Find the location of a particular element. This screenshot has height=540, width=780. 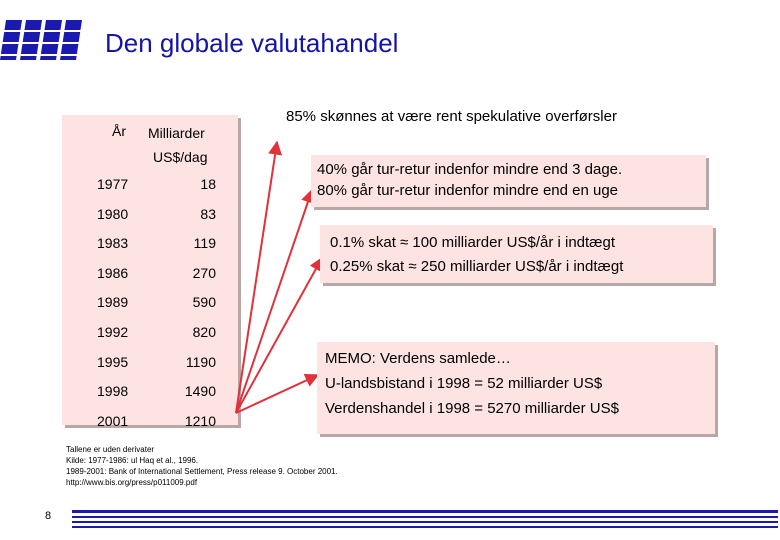

table-cell-year: 1977 is located at coordinates (113, 184).